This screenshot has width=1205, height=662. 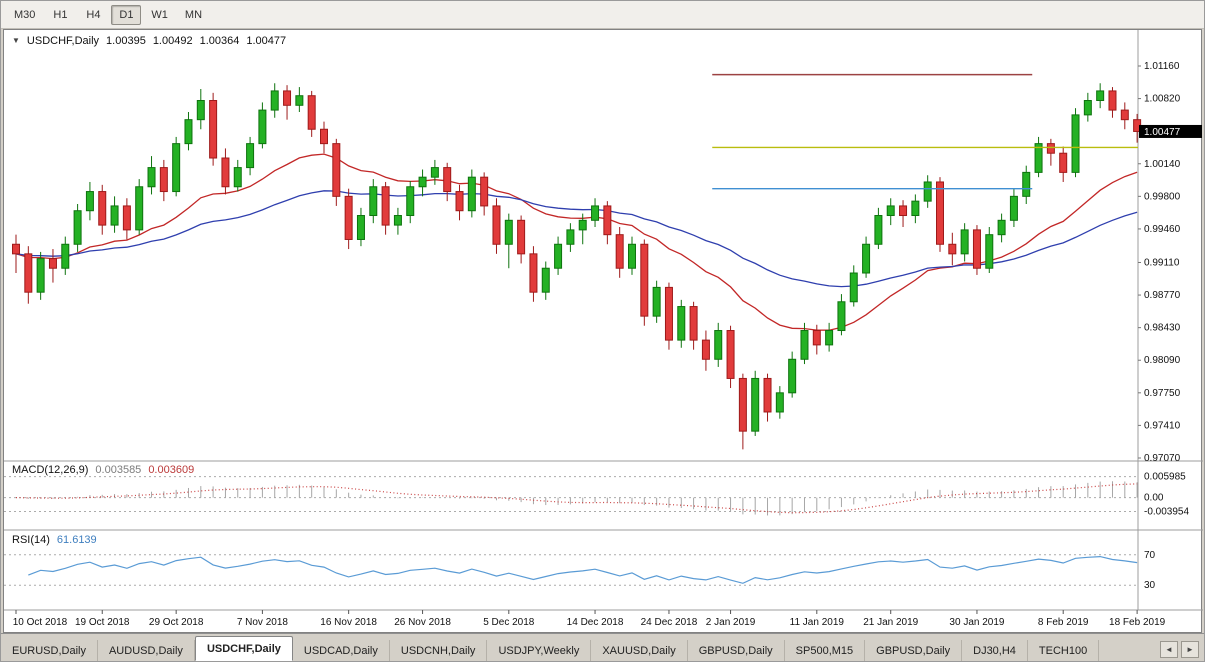 What do you see at coordinates (348, 622) in the screenshot?
I see `svg-text: 16 Nov 2018` at bounding box center [348, 622].